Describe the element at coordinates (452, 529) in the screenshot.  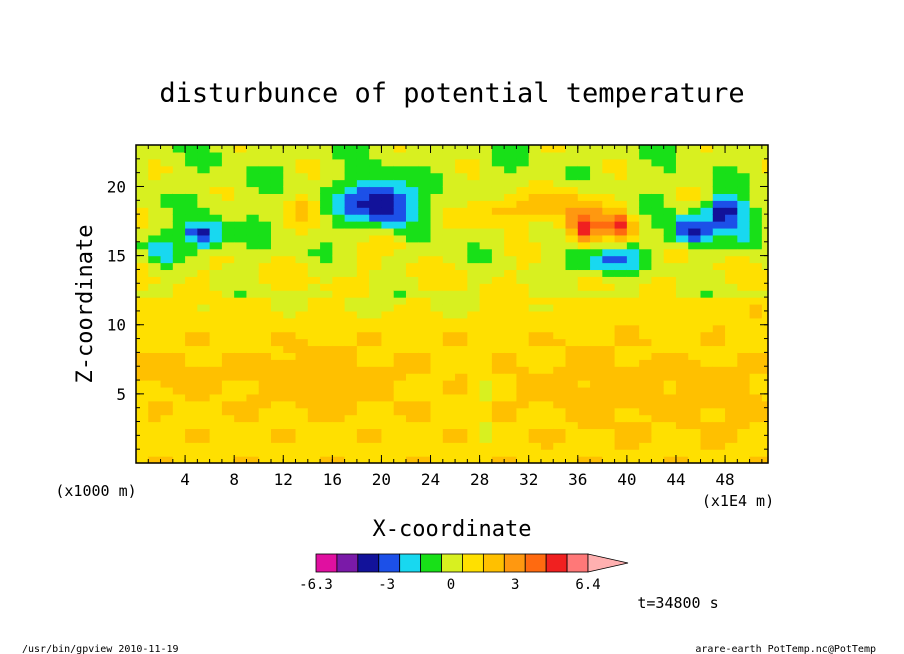
I see `x-axis-label: X-coordinate` at that location.